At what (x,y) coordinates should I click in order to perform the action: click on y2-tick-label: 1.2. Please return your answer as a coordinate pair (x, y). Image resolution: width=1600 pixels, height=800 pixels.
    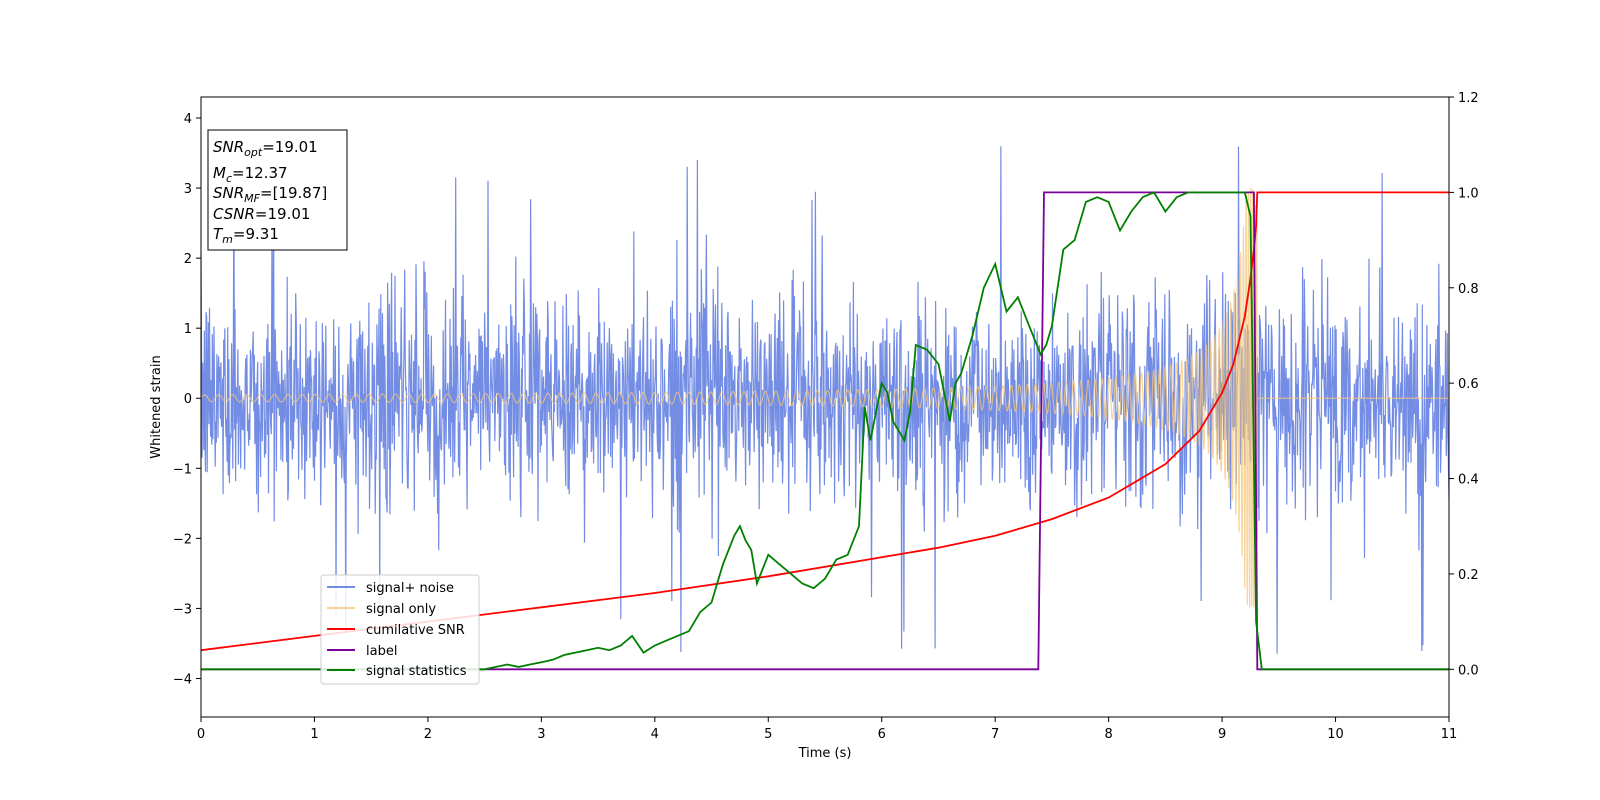
    Looking at the image, I should click on (1468, 98).